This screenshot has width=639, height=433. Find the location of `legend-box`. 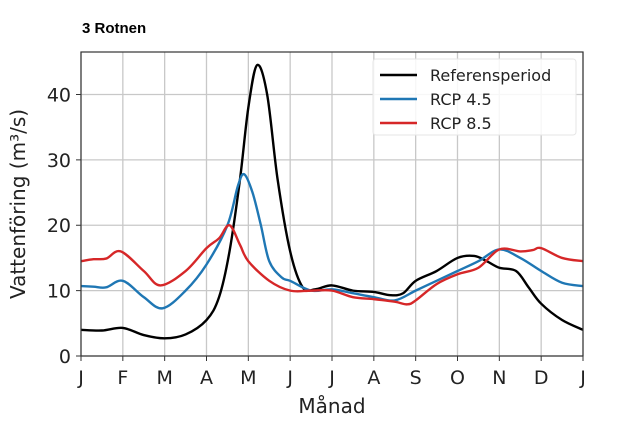

legend-box is located at coordinates (474, 97).